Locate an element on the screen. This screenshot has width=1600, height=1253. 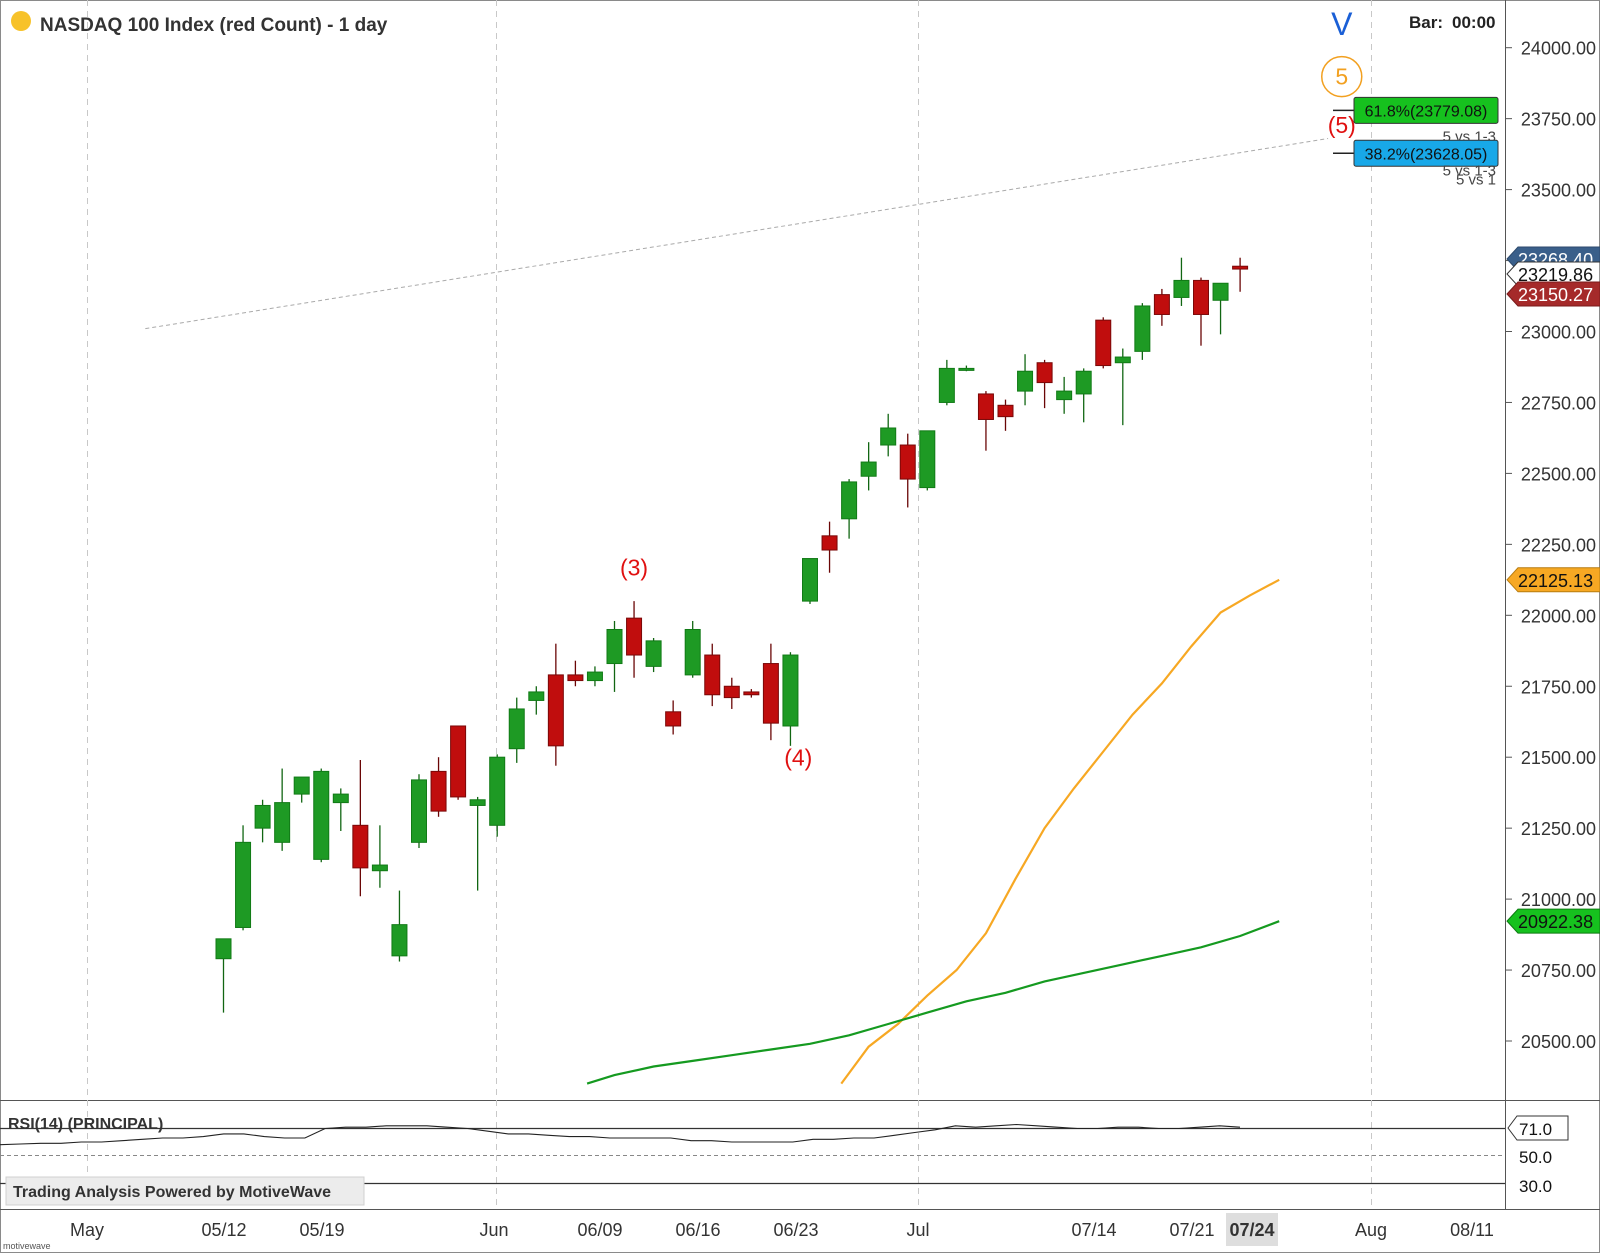
motivewave-corner-label: motivewave is located at coordinates (27, 1246).